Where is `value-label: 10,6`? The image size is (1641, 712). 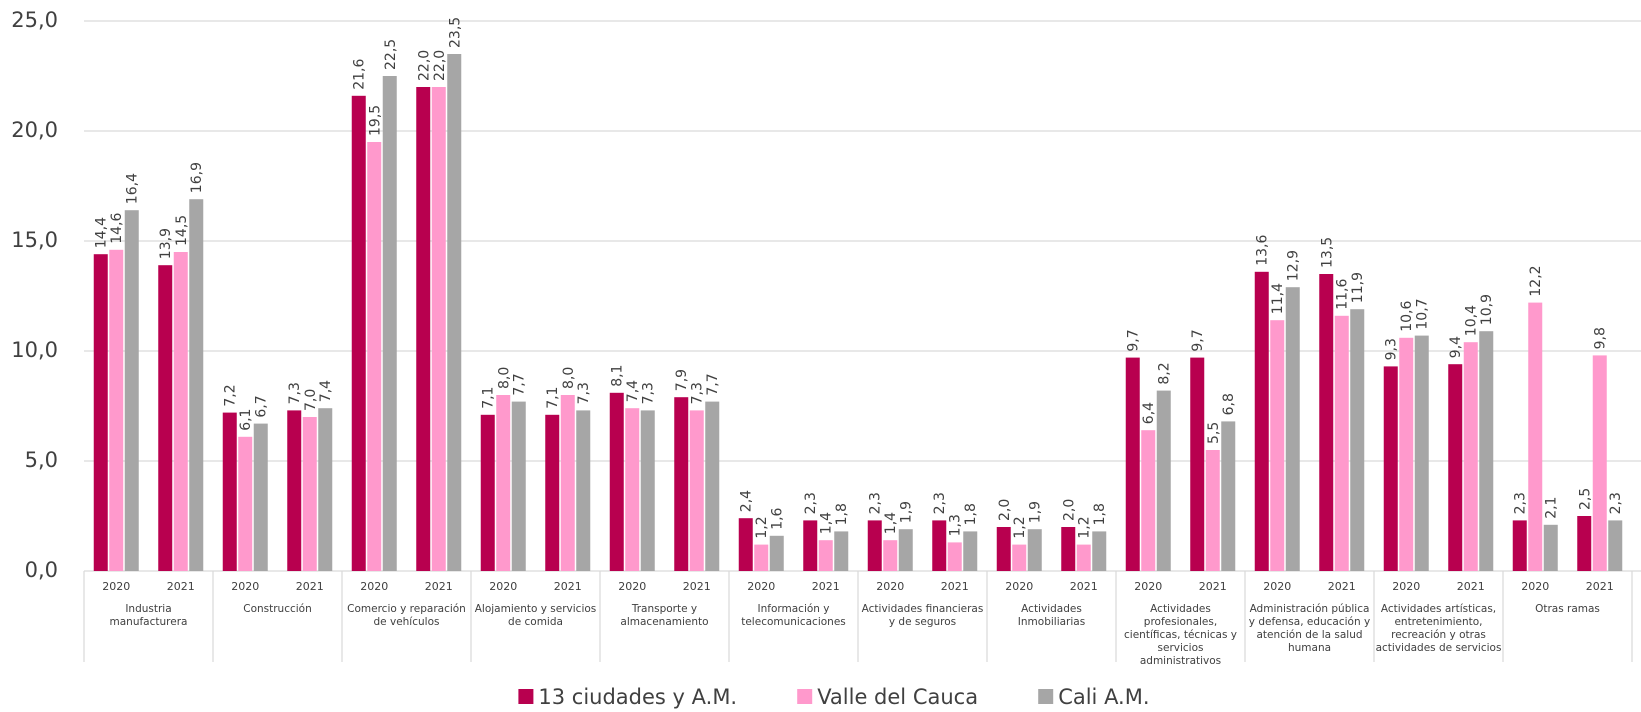 value-label: 10,6 is located at coordinates (1407, 316).